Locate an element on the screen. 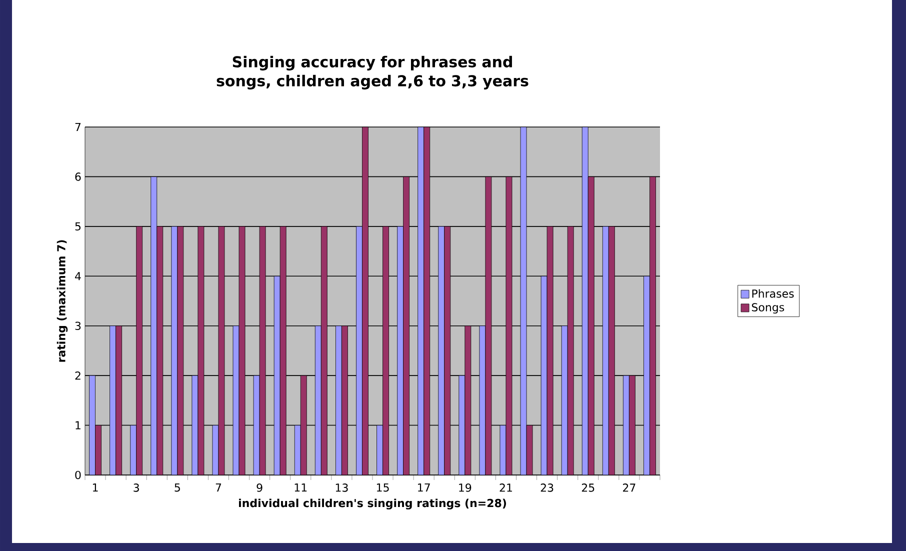  x-tick-label: 13 is located at coordinates (342, 488).